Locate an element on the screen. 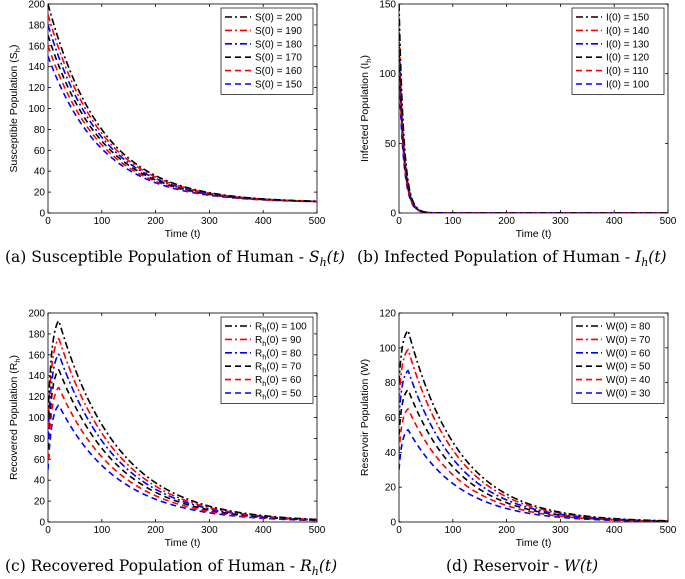 The width and height of the screenshot is (685, 579). legend-label: S(0) = 170 is located at coordinates (278, 58).